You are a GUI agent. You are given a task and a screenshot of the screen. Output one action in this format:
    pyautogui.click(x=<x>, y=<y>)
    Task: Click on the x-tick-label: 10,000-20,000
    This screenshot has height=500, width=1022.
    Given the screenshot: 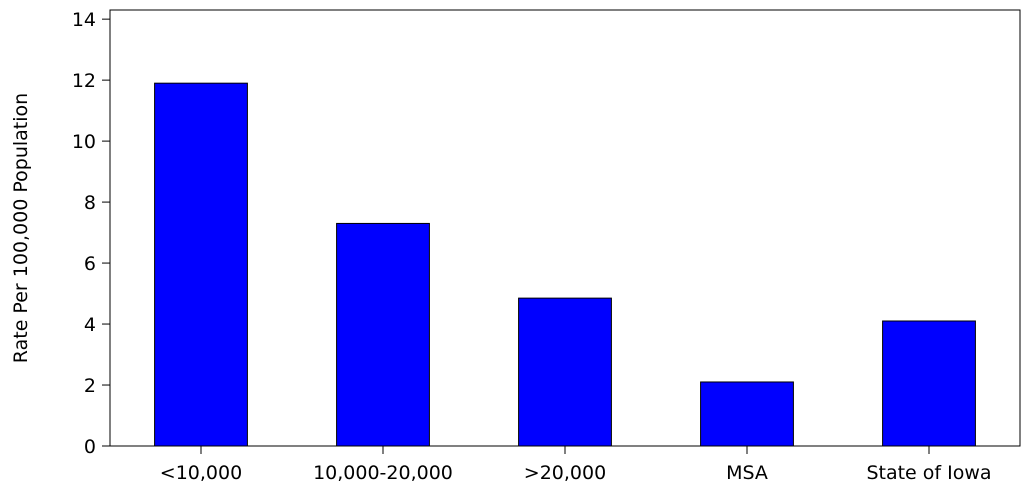 What is the action you would take?
    pyautogui.click(x=383, y=473)
    